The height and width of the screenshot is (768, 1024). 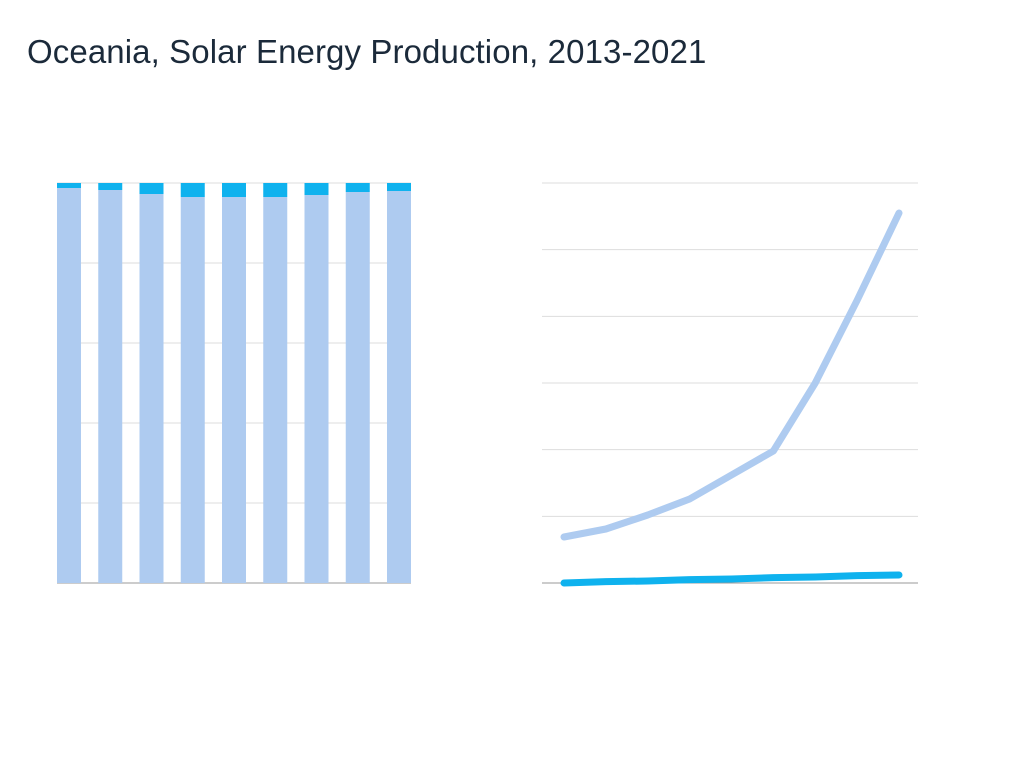 I want to click on bar-segment-2020-s2, so click(x=357, y=187).